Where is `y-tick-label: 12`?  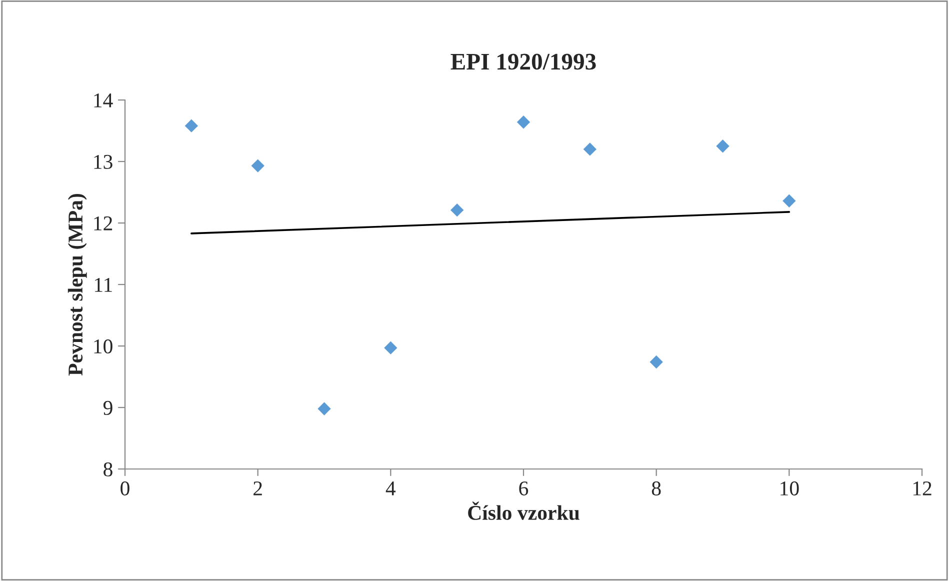
y-tick-label: 12 is located at coordinates (103, 223).